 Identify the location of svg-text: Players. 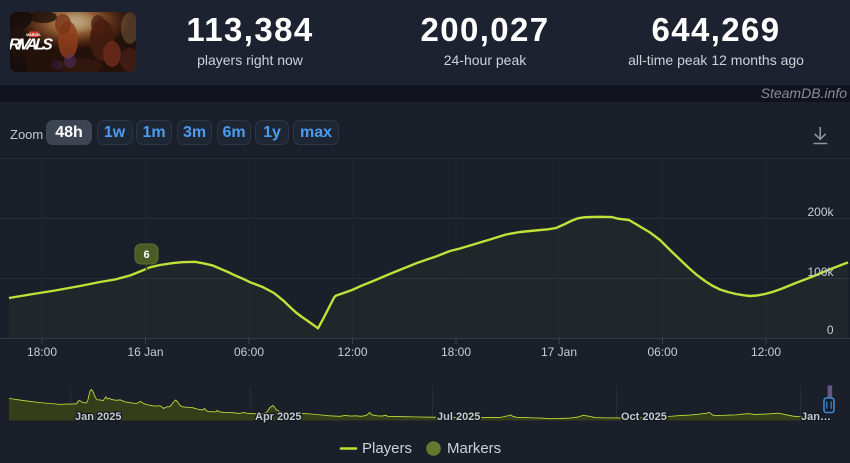
(387, 448).